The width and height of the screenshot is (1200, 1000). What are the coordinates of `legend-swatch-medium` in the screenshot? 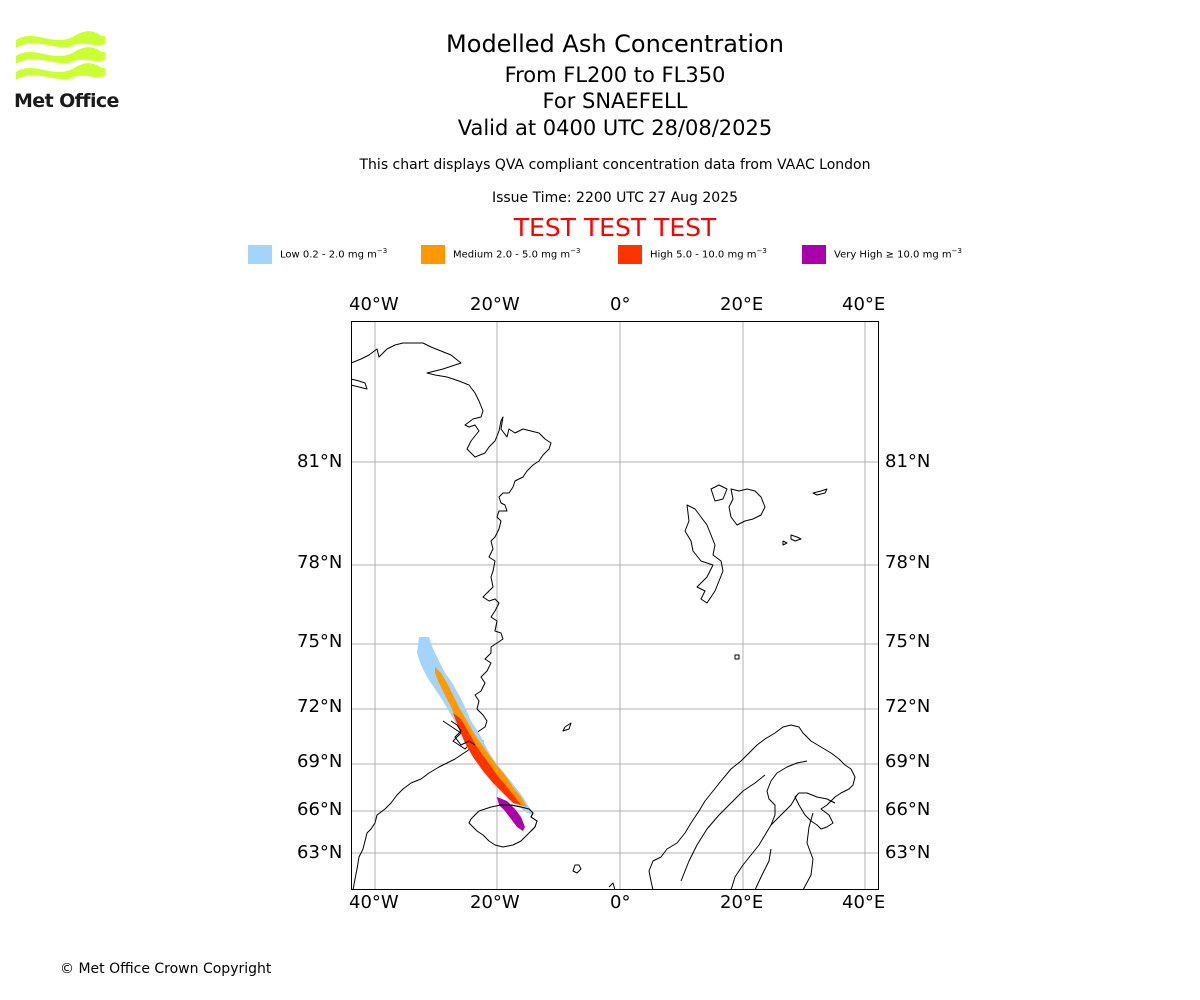 It's located at (433, 254).